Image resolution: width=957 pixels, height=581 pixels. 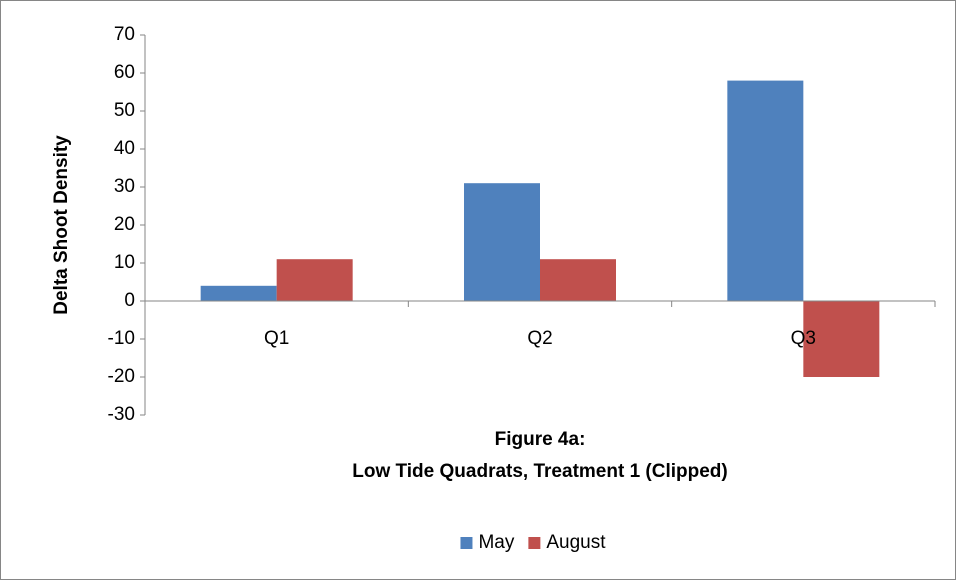 I want to click on y-axis-title: Delta Shoot Density, so click(x=61, y=225).